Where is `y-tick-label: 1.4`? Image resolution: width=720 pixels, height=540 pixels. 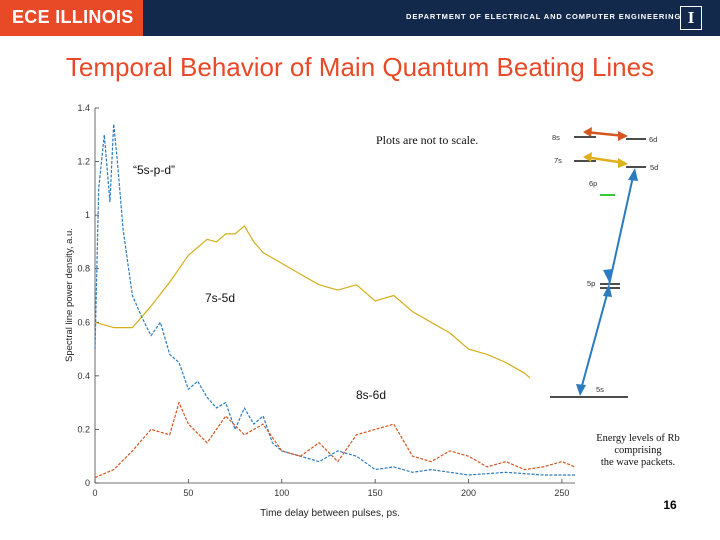
y-tick-label: 1.4 is located at coordinates (83, 108).